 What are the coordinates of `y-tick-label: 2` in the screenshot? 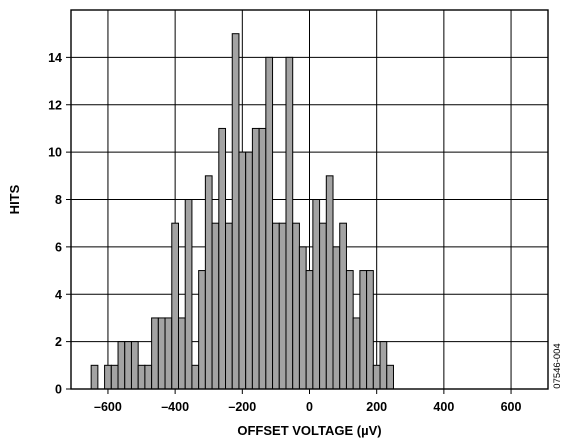 It's located at (58, 342).